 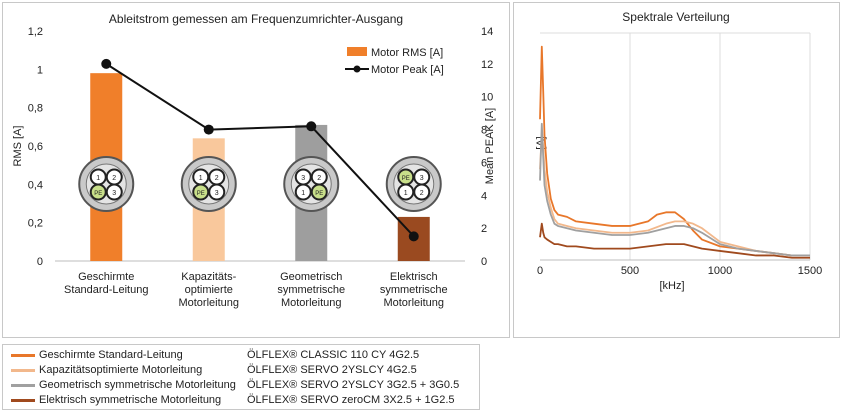 I want to click on x-tick-label: 1000, so click(x=720, y=271).